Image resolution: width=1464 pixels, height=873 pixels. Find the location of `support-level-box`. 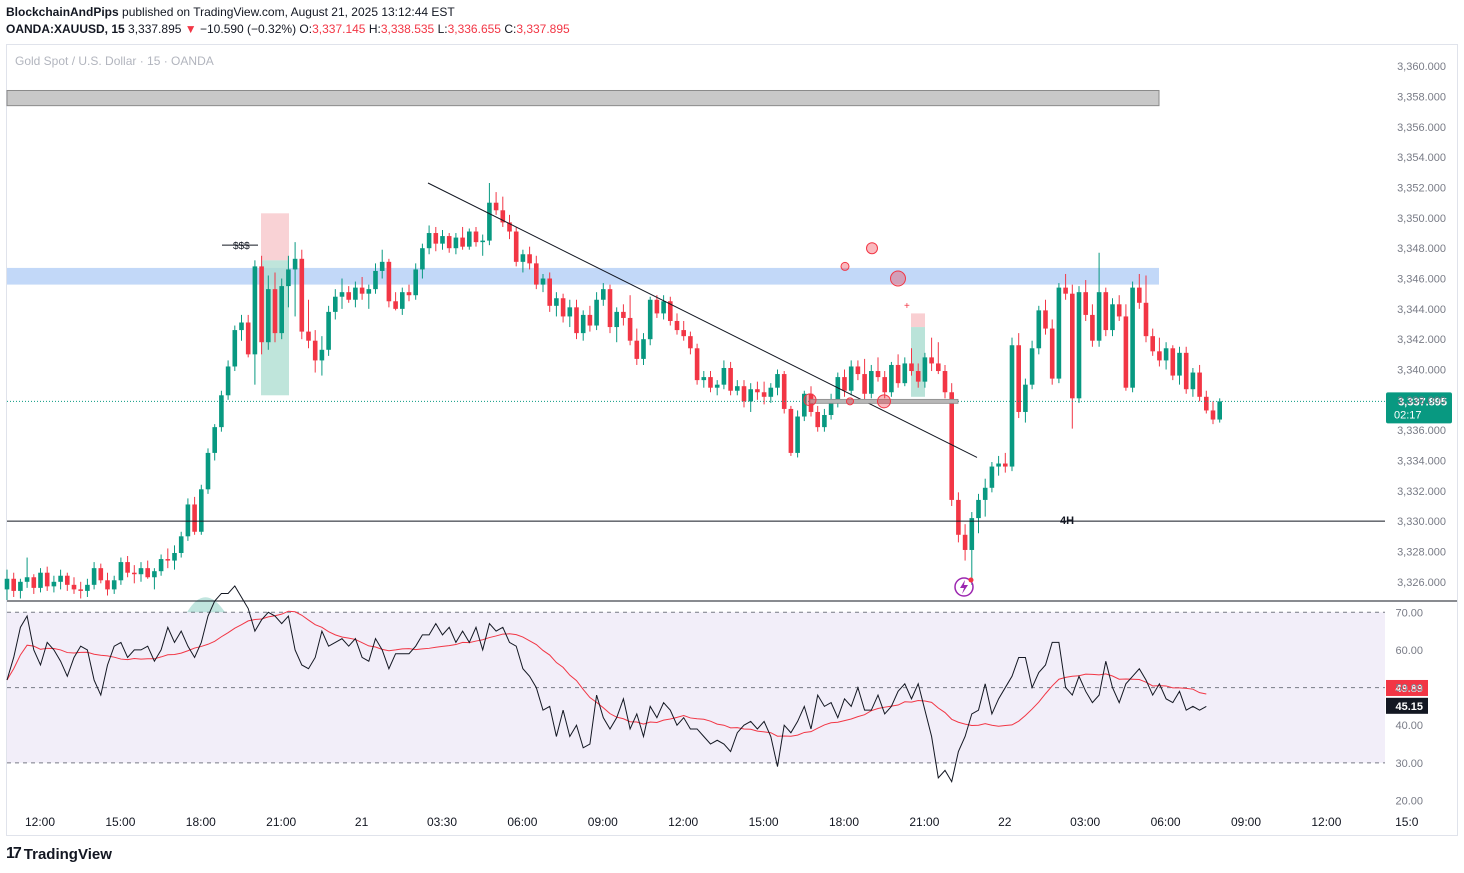

support-level-box is located at coordinates (884, 401).